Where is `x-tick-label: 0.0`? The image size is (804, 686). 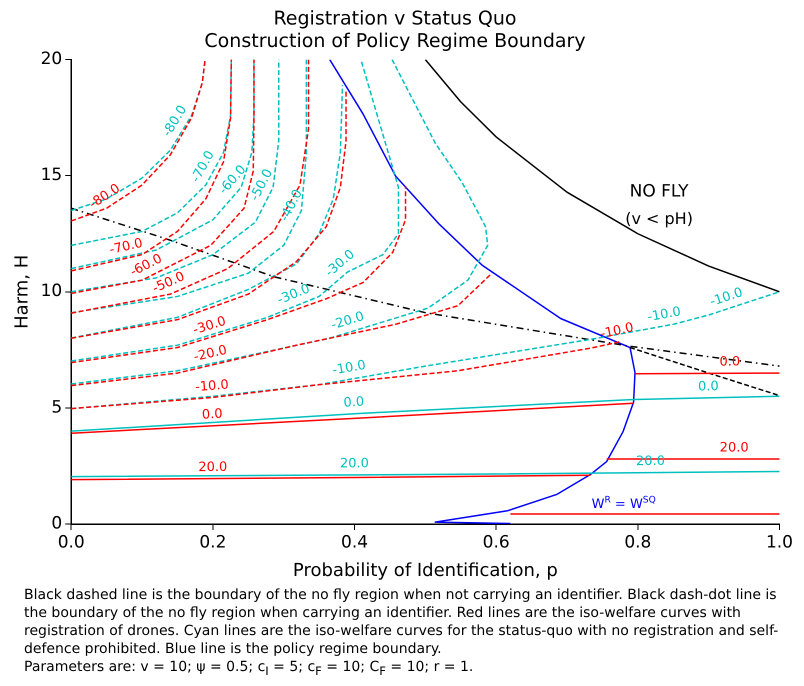
x-tick-label: 0.0 is located at coordinates (71, 542).